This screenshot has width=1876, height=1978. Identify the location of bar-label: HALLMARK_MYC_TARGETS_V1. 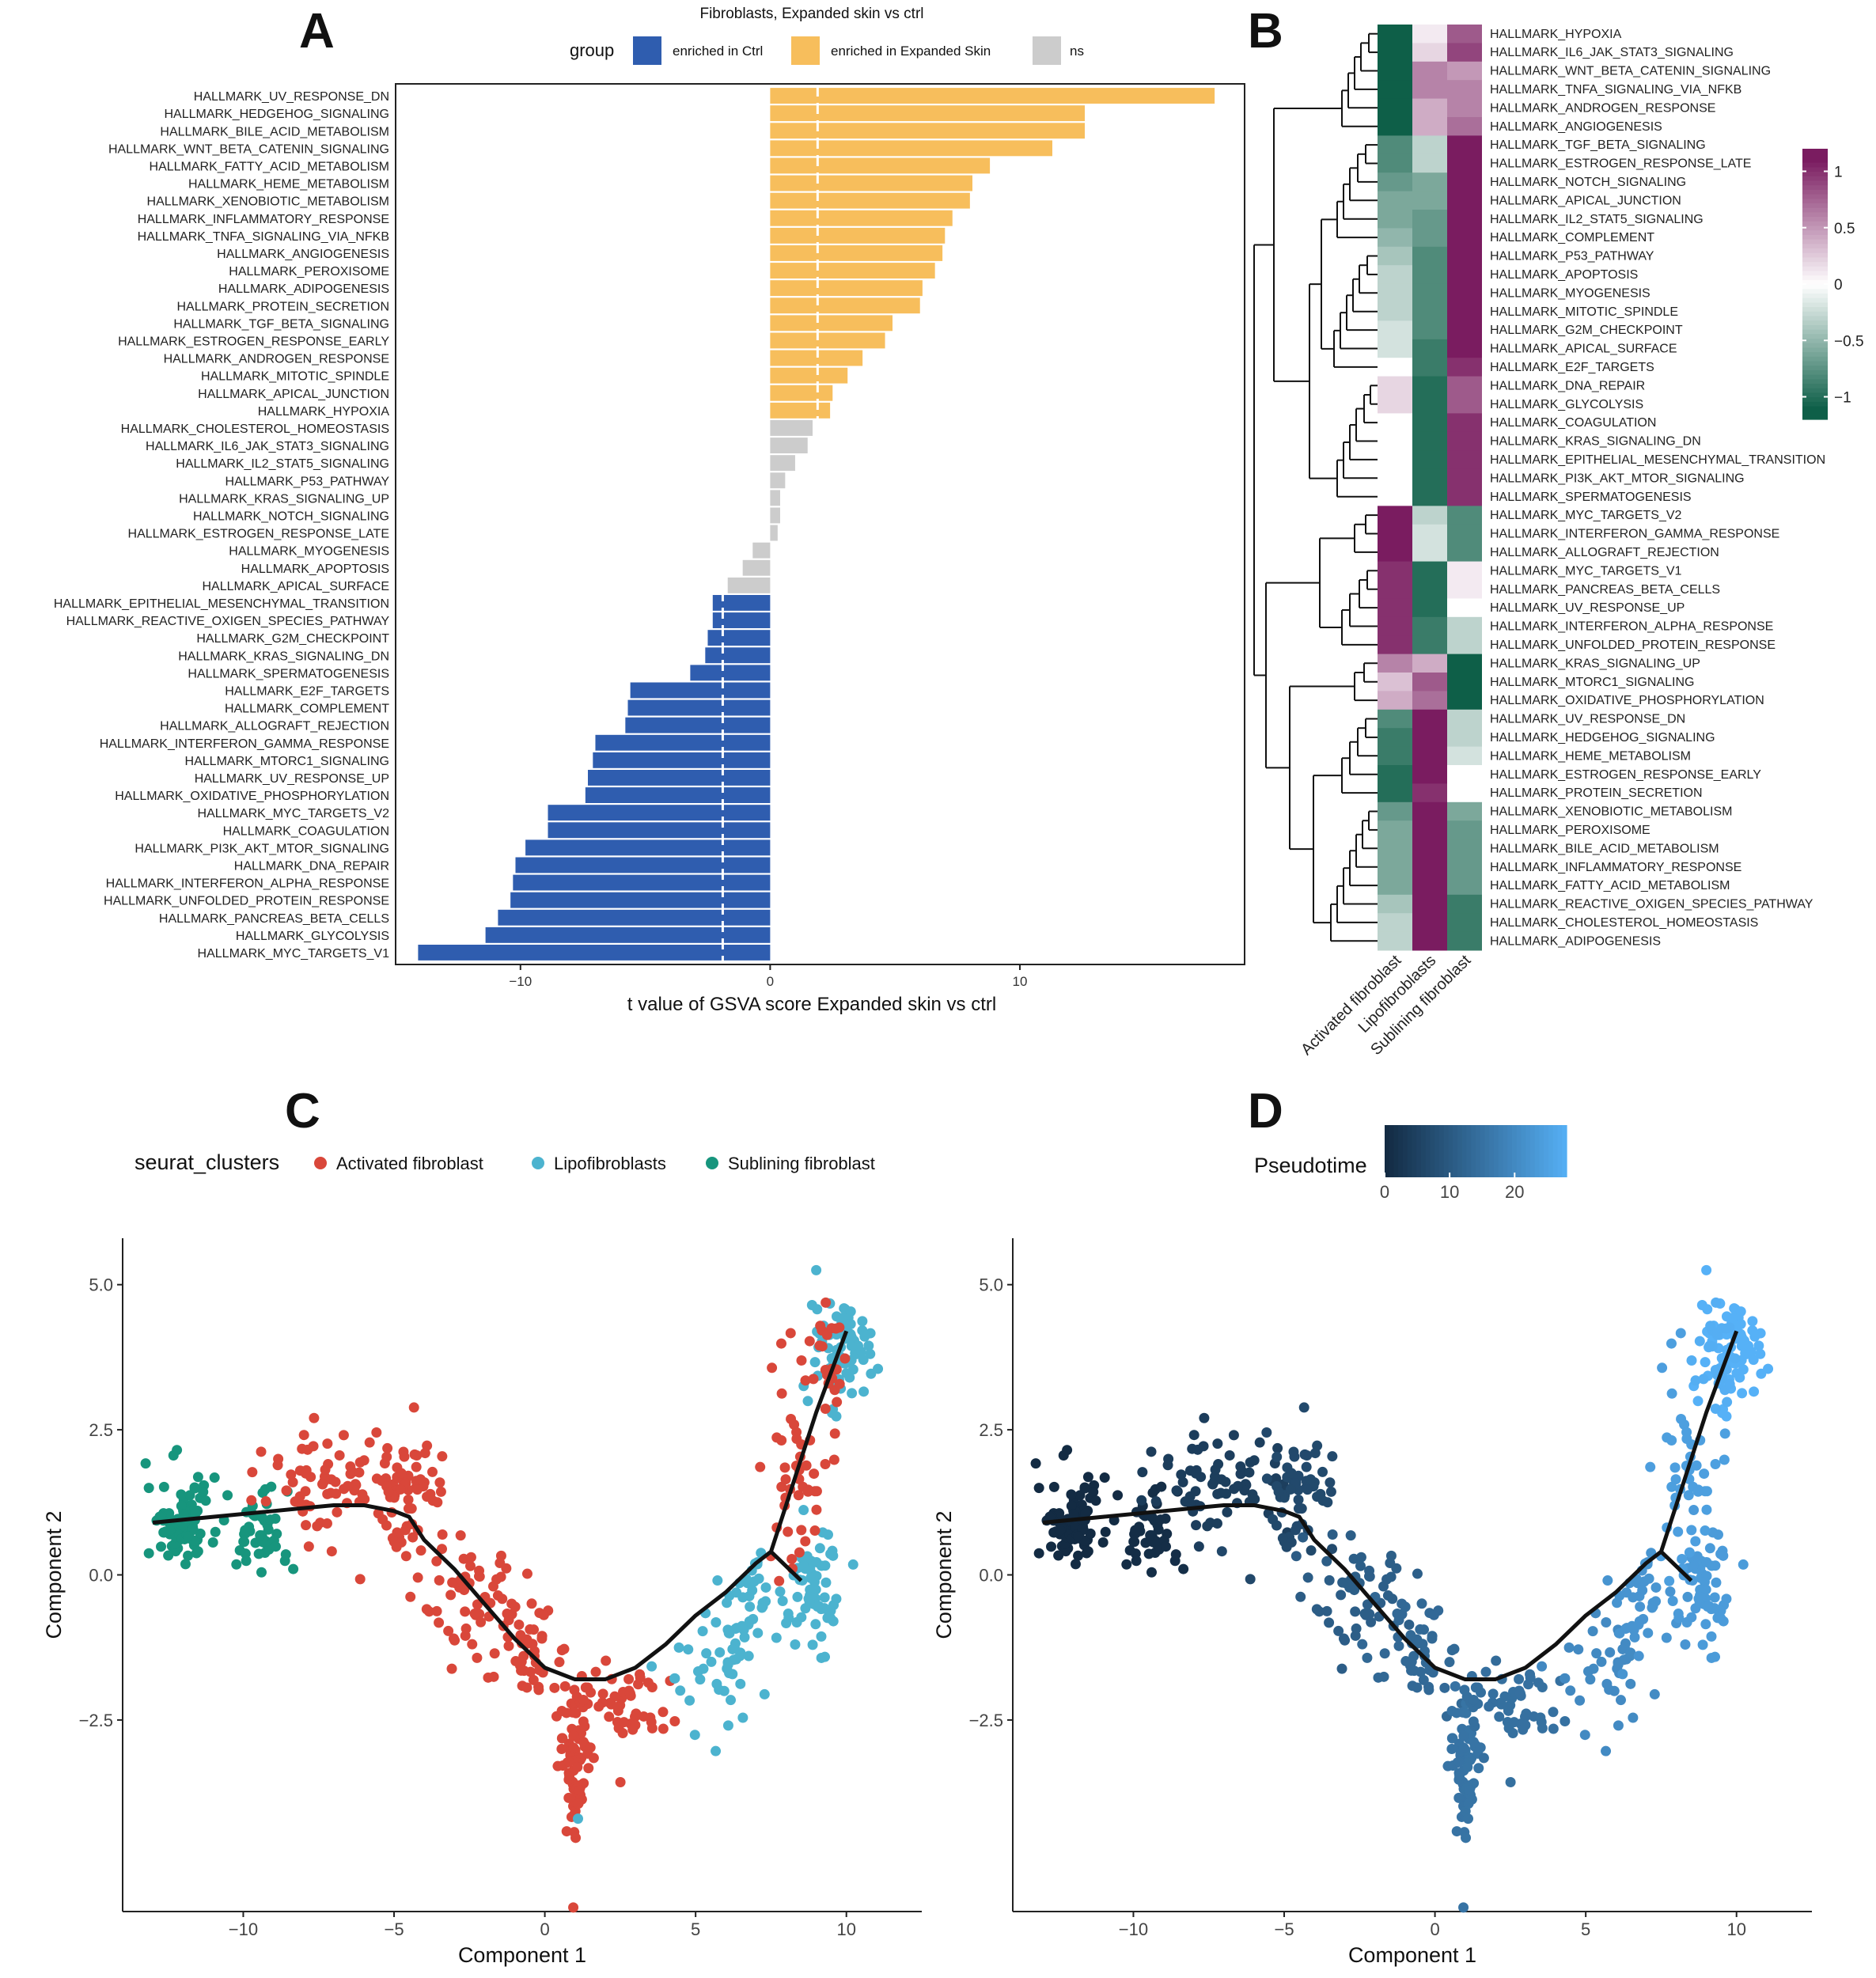
(294, 954).